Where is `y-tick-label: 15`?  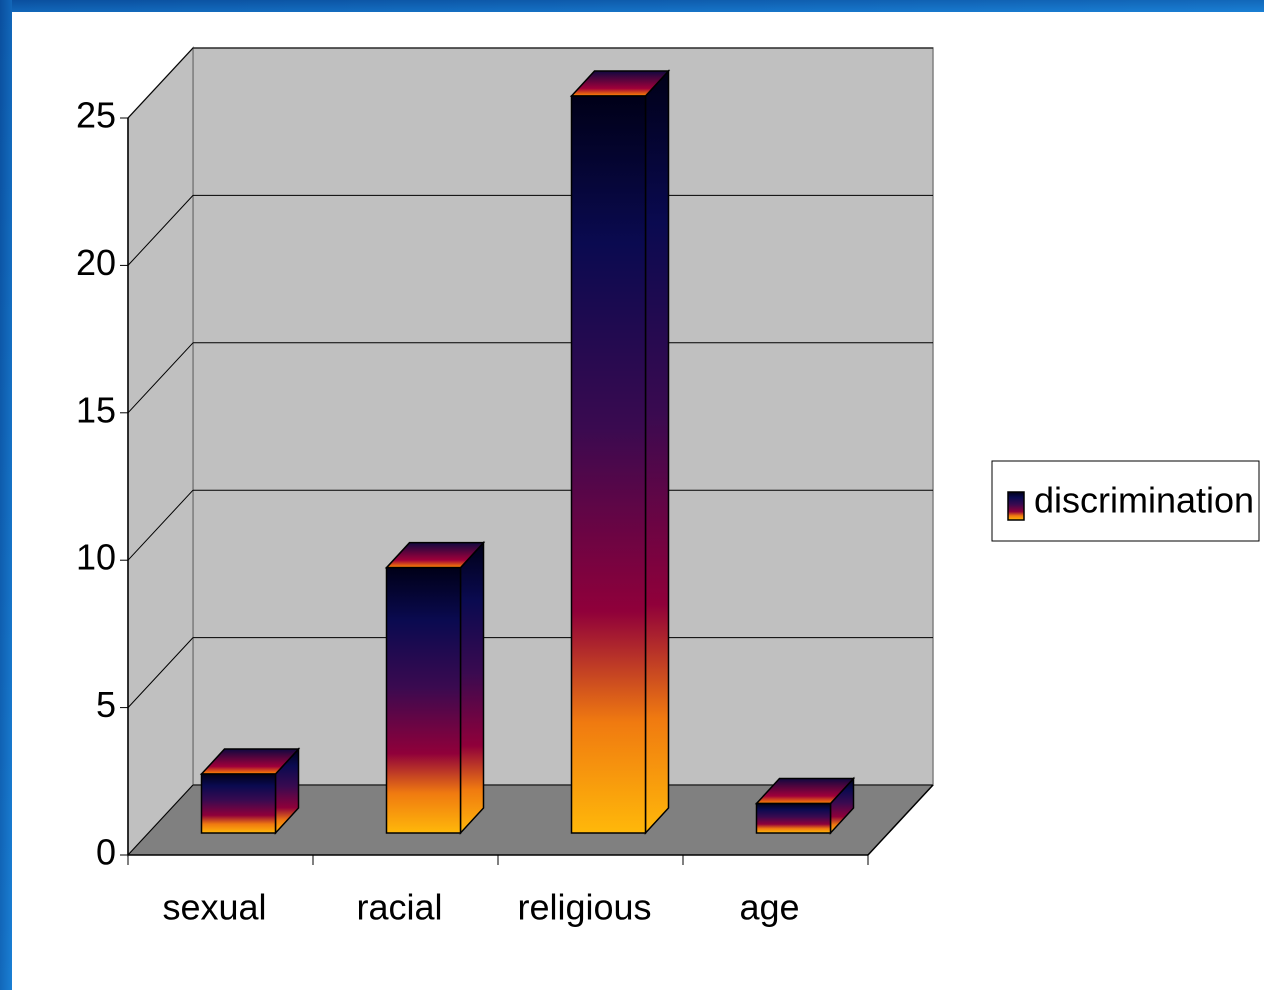 y-tick-label: 15 is located at coordinates (96, 409).